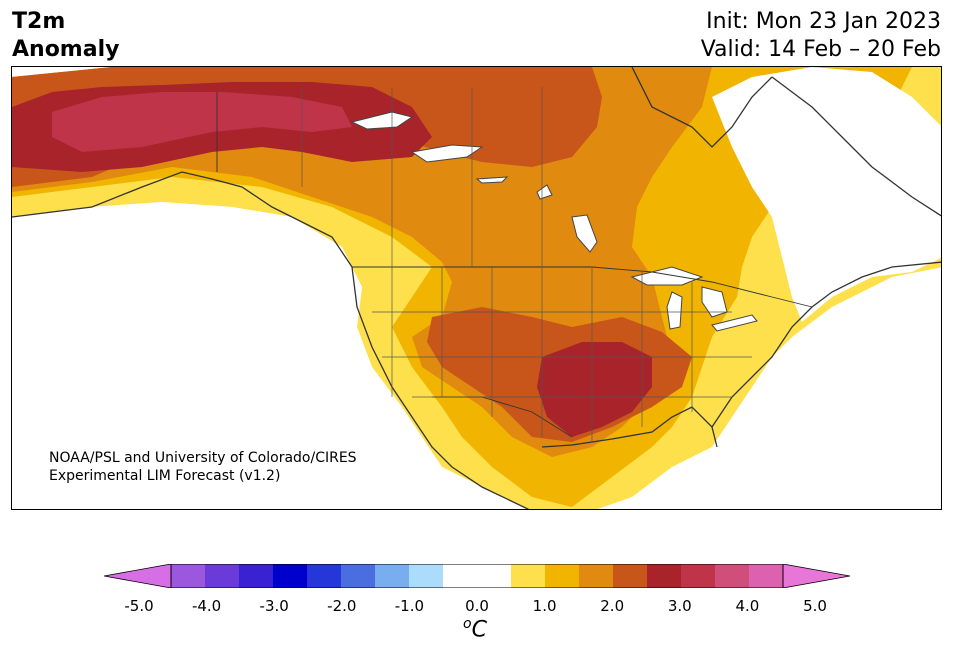 This screenshot has width=953, height=656. Describe the element at coordinates (674, 310) in the screenshot. I see `lake-michigan` at that location.